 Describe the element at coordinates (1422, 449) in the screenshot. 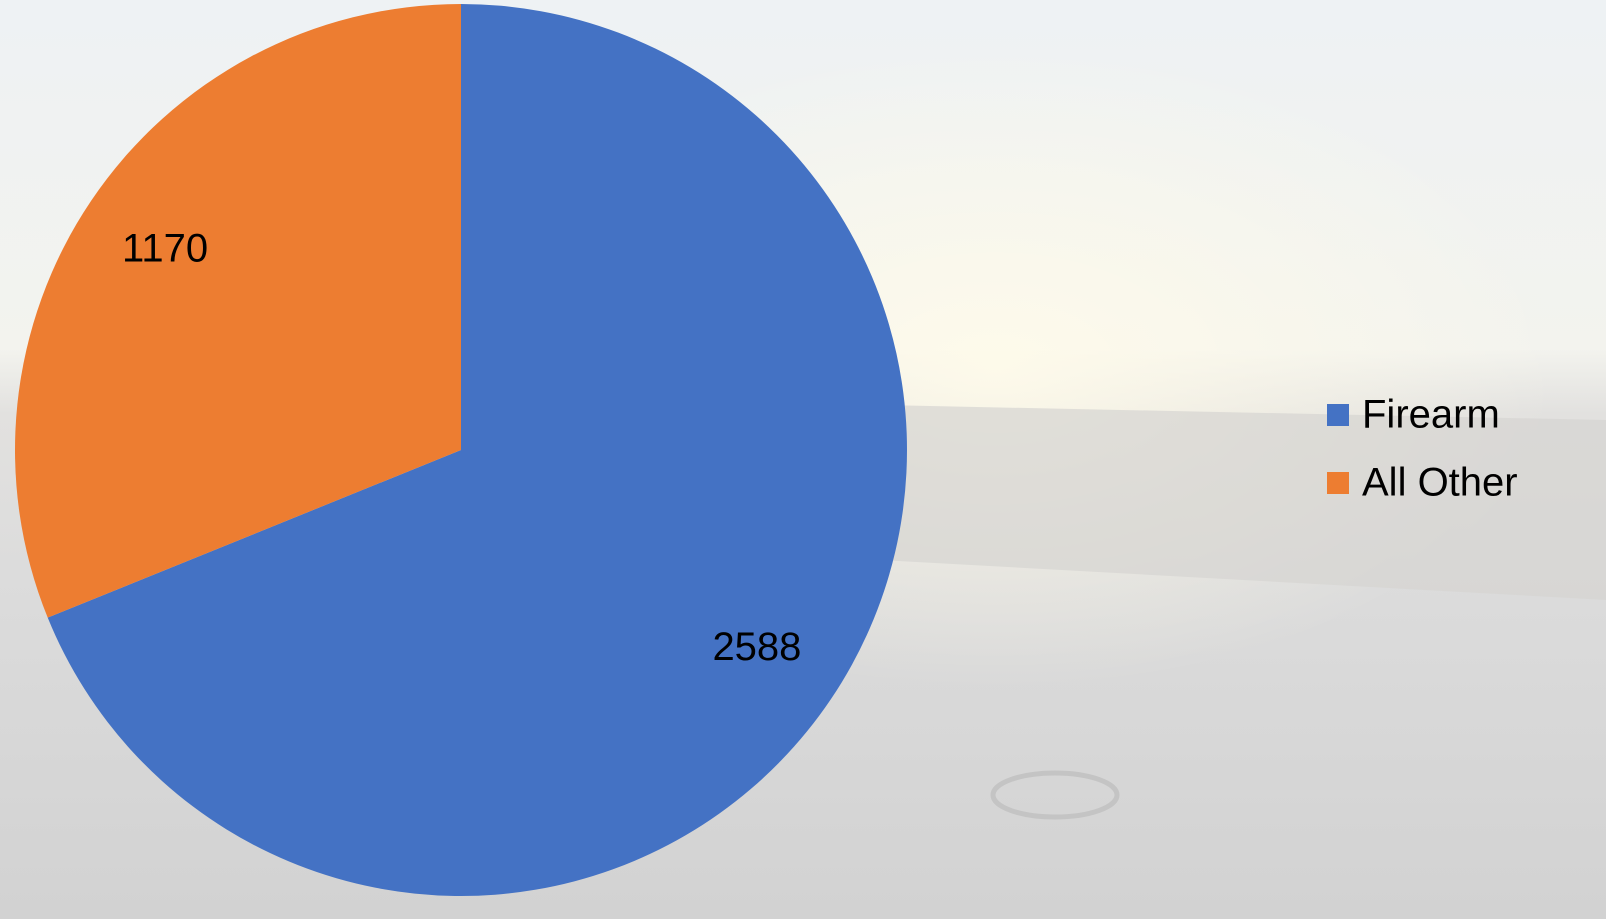

I see `legend: Firearm All Other` at that location.